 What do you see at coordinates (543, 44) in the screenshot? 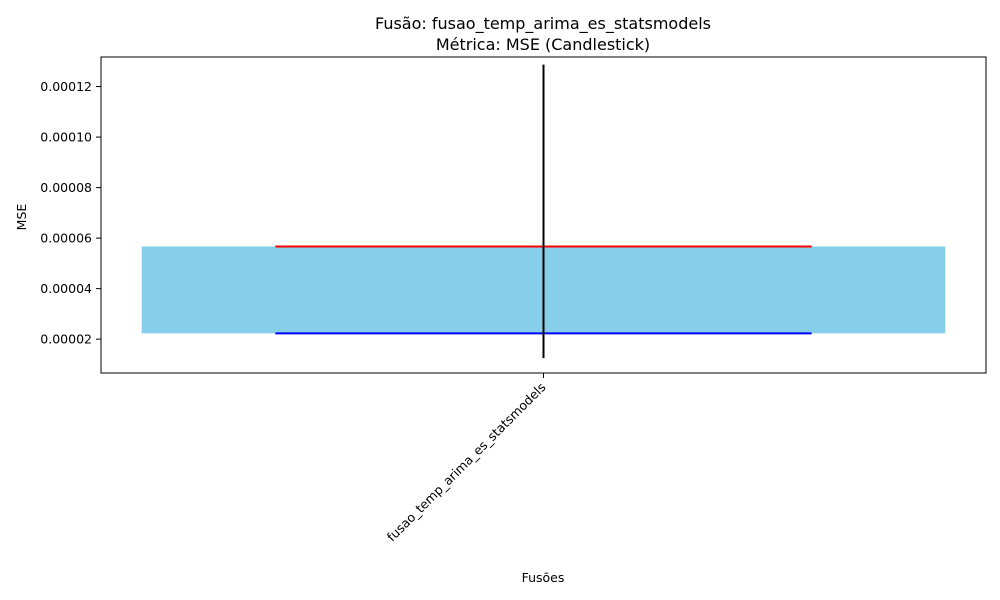
I see `chart-subtitle: Métrica: MSE (Candlestick)` at bounding box center [543, 44].